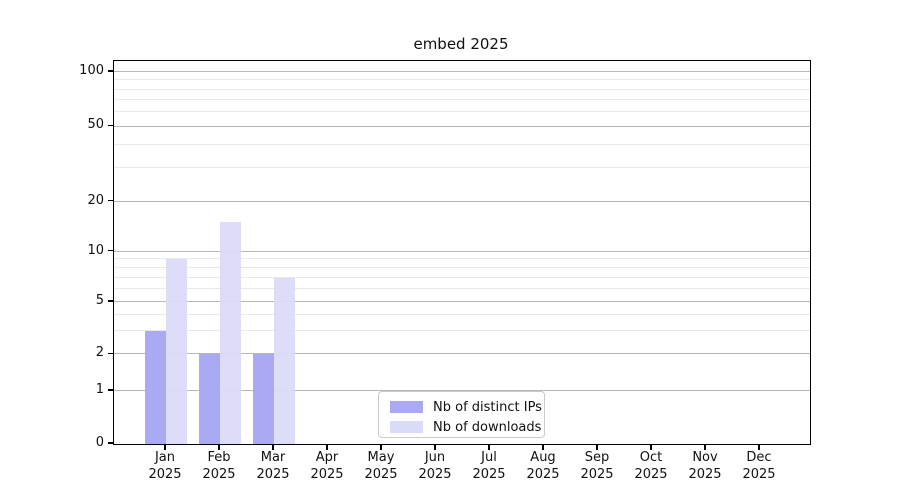  I want to click on y-tick-label: 1, so click(99, 389).